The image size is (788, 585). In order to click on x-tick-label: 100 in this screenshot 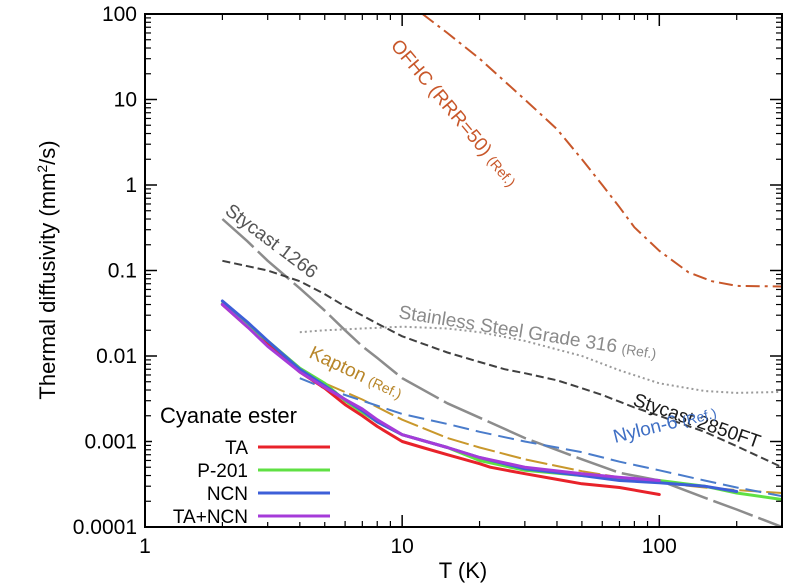, I will do `click(659, 546)`.